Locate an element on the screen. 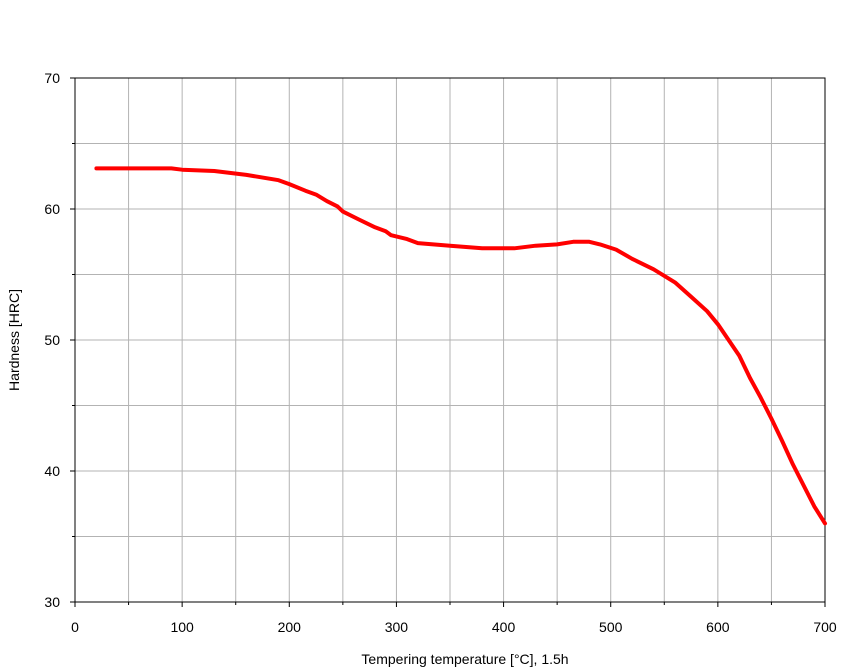 The height and width of the screenshot is (670, 865). x-tick-label: 0 is located at coordinates (75, 627).